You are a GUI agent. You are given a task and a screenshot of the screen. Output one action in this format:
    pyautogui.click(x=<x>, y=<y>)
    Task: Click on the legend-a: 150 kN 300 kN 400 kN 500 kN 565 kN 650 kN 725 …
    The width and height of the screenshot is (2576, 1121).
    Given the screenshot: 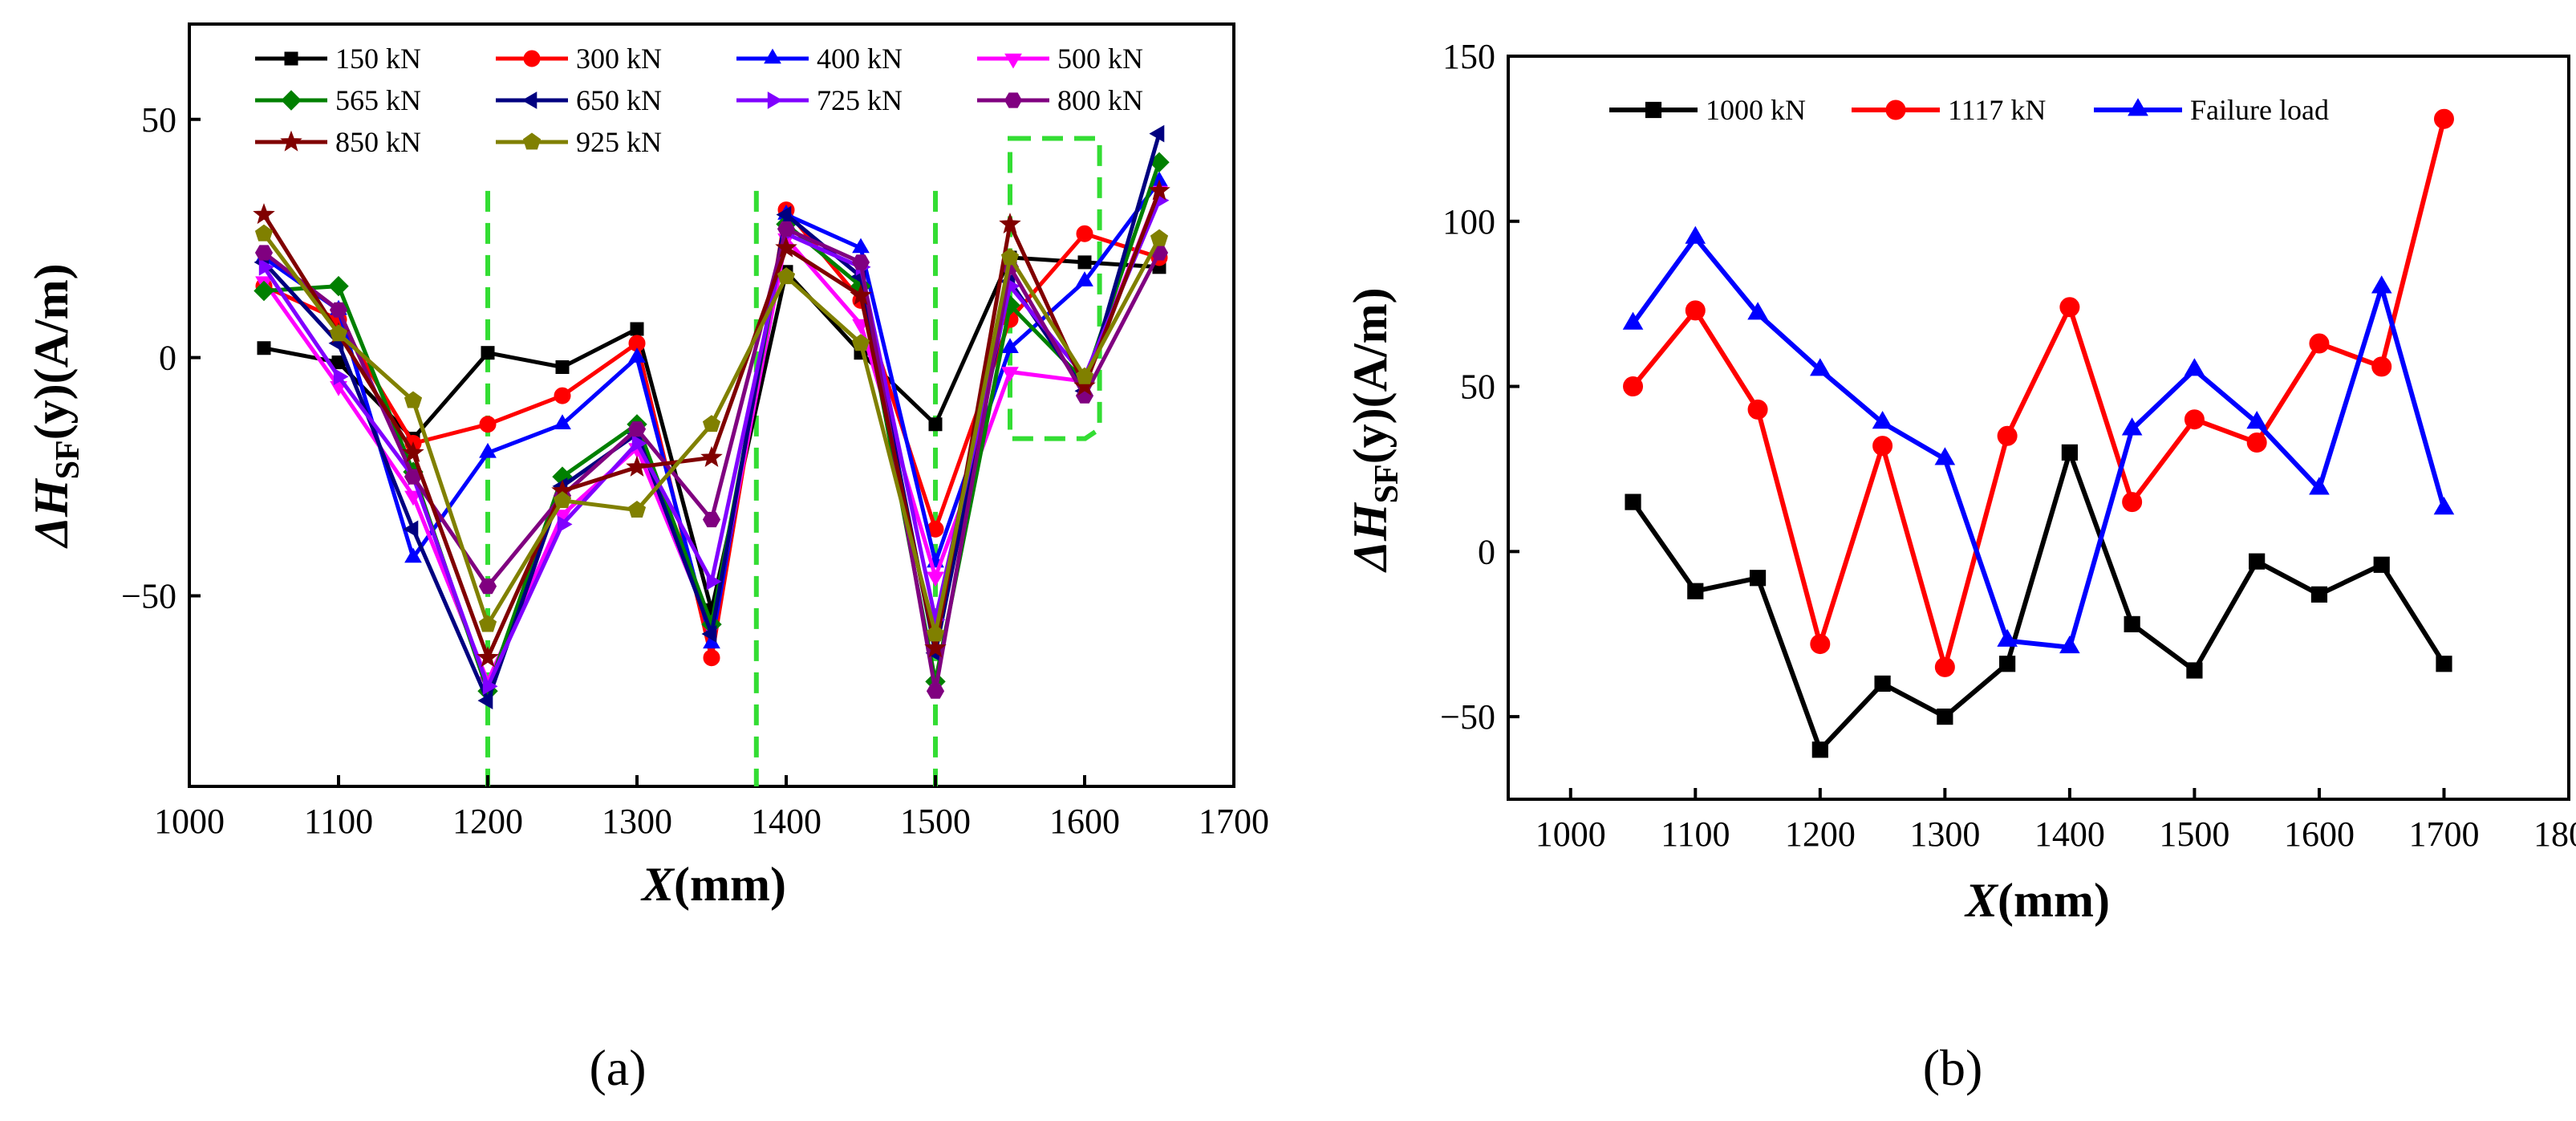 What is the action you would take?
    pyautogui.click(x=699, y=100)
    